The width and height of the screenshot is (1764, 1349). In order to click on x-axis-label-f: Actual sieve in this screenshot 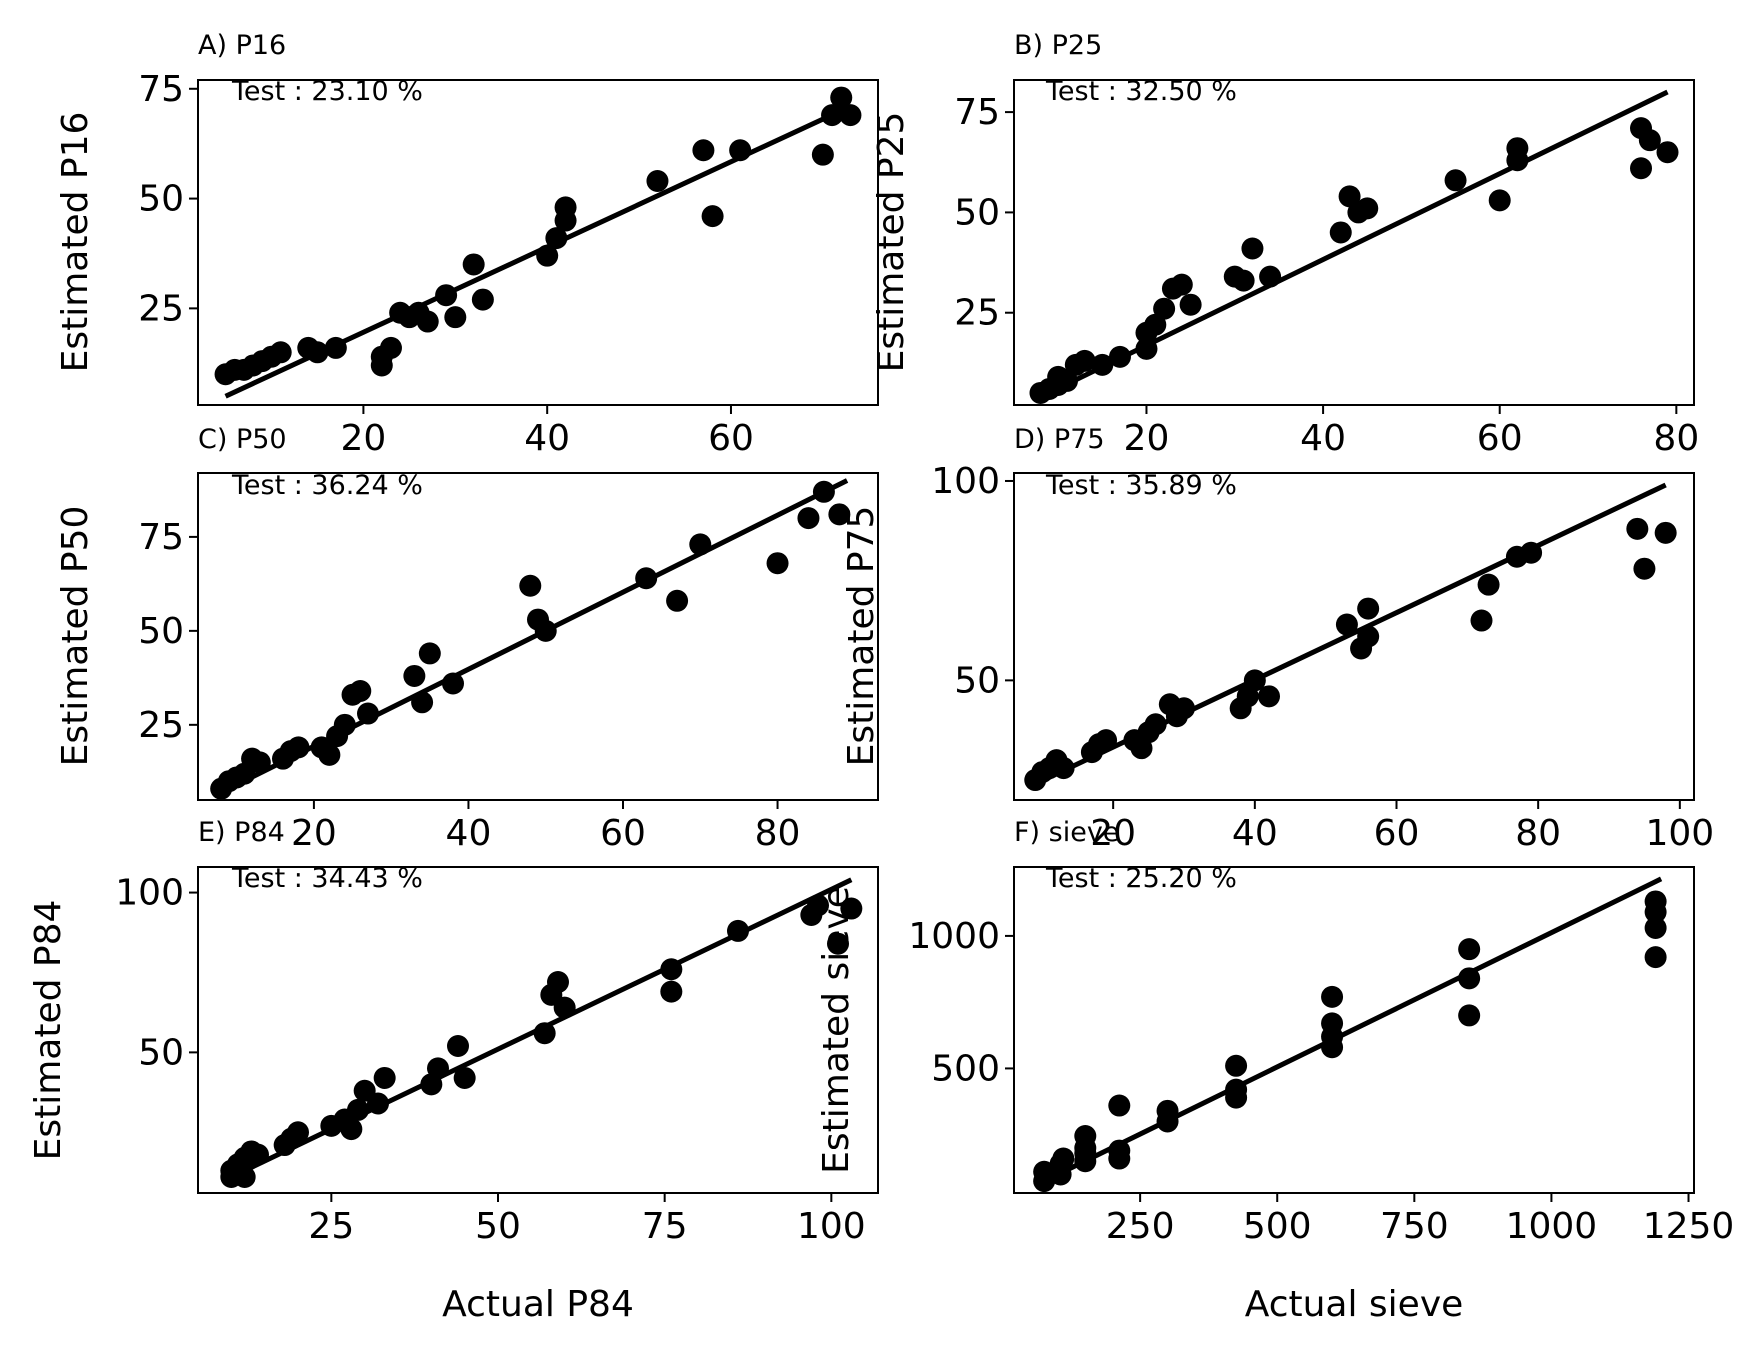, I will do `click(1354, 1304)`.